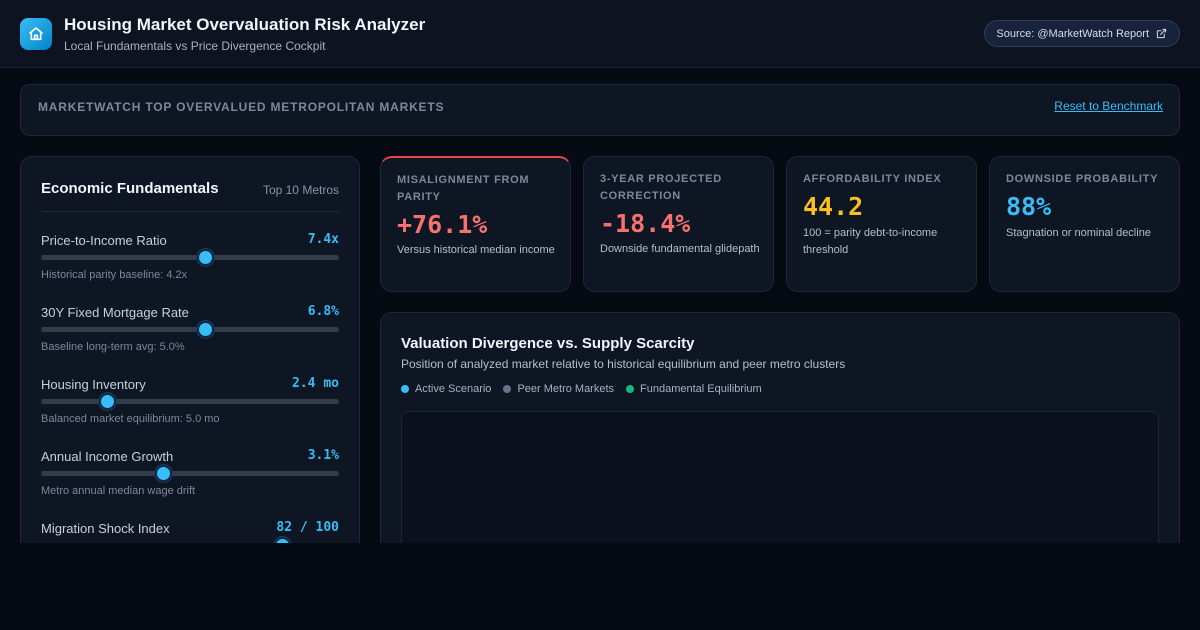  Describe the element at coordinates (1078, 233) in the screenshot. I see `metric-description: Stagnation or nominal decline` at that location.